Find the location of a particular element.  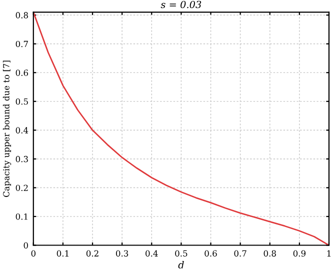

x-tick-label: 0.9 is located at coordinates (299, 253).